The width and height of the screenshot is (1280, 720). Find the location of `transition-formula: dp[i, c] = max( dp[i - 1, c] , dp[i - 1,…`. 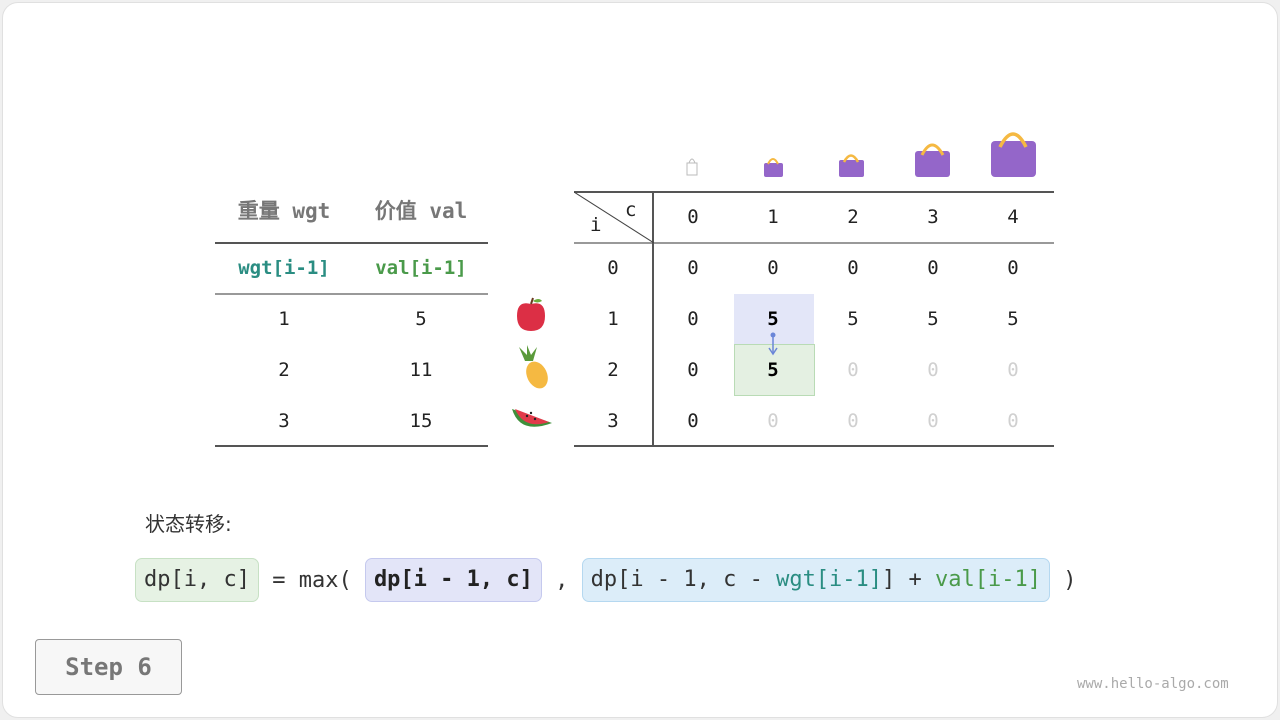

transition-formula: dp[i, c] = max( dp[i - 1, c] , dp[i - 1,… is located at coordinates (606, 580).